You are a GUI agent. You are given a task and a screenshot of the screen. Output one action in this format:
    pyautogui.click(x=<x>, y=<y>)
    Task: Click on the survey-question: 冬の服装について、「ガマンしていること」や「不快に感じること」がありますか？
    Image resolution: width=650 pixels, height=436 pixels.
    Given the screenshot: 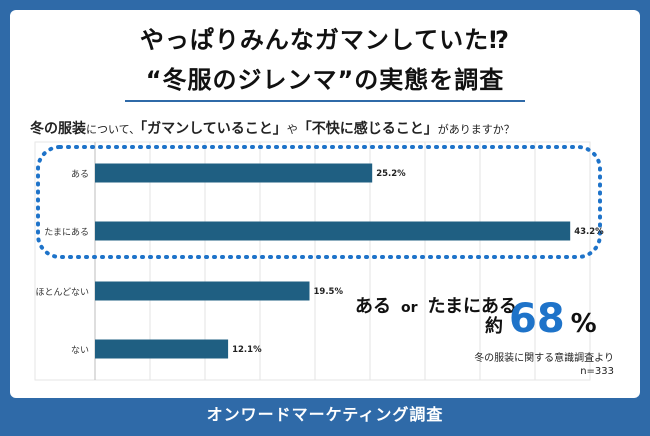 What is the action you would take?
    pyautogui.click(x=272, y=128)
    